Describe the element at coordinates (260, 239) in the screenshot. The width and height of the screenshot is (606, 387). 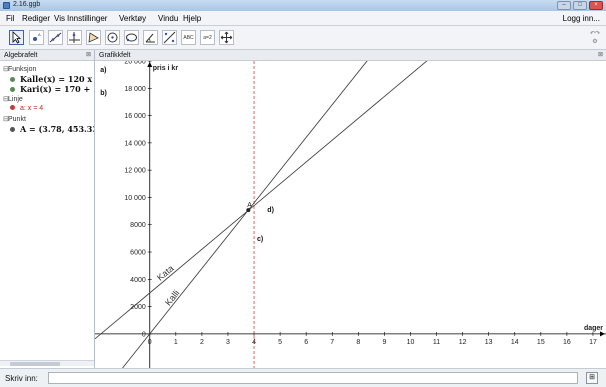
I see `annotation-c: c)` at that location.